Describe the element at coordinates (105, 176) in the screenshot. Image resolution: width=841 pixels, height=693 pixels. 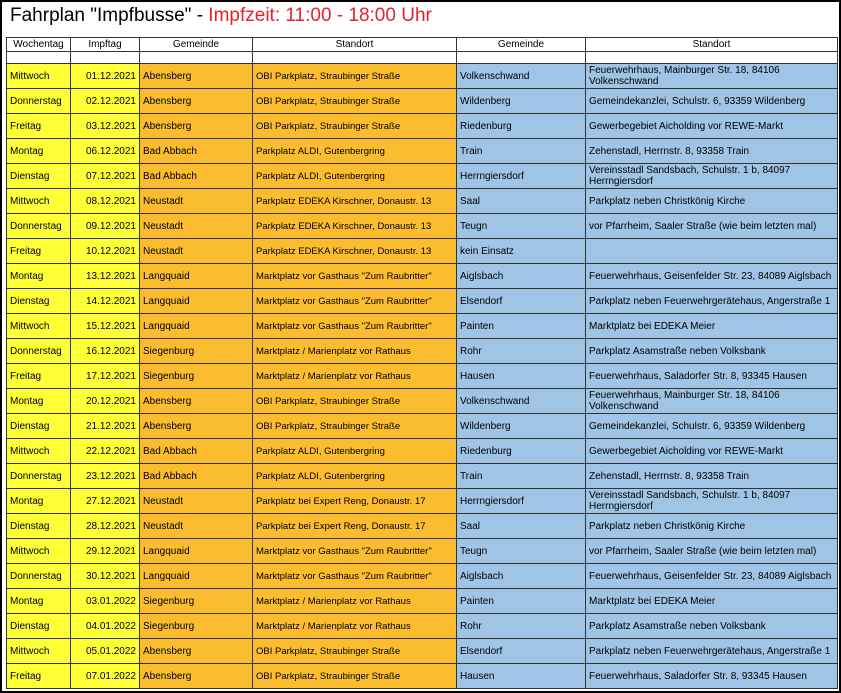
I see `cell-date: 07.12.2021` at that location.